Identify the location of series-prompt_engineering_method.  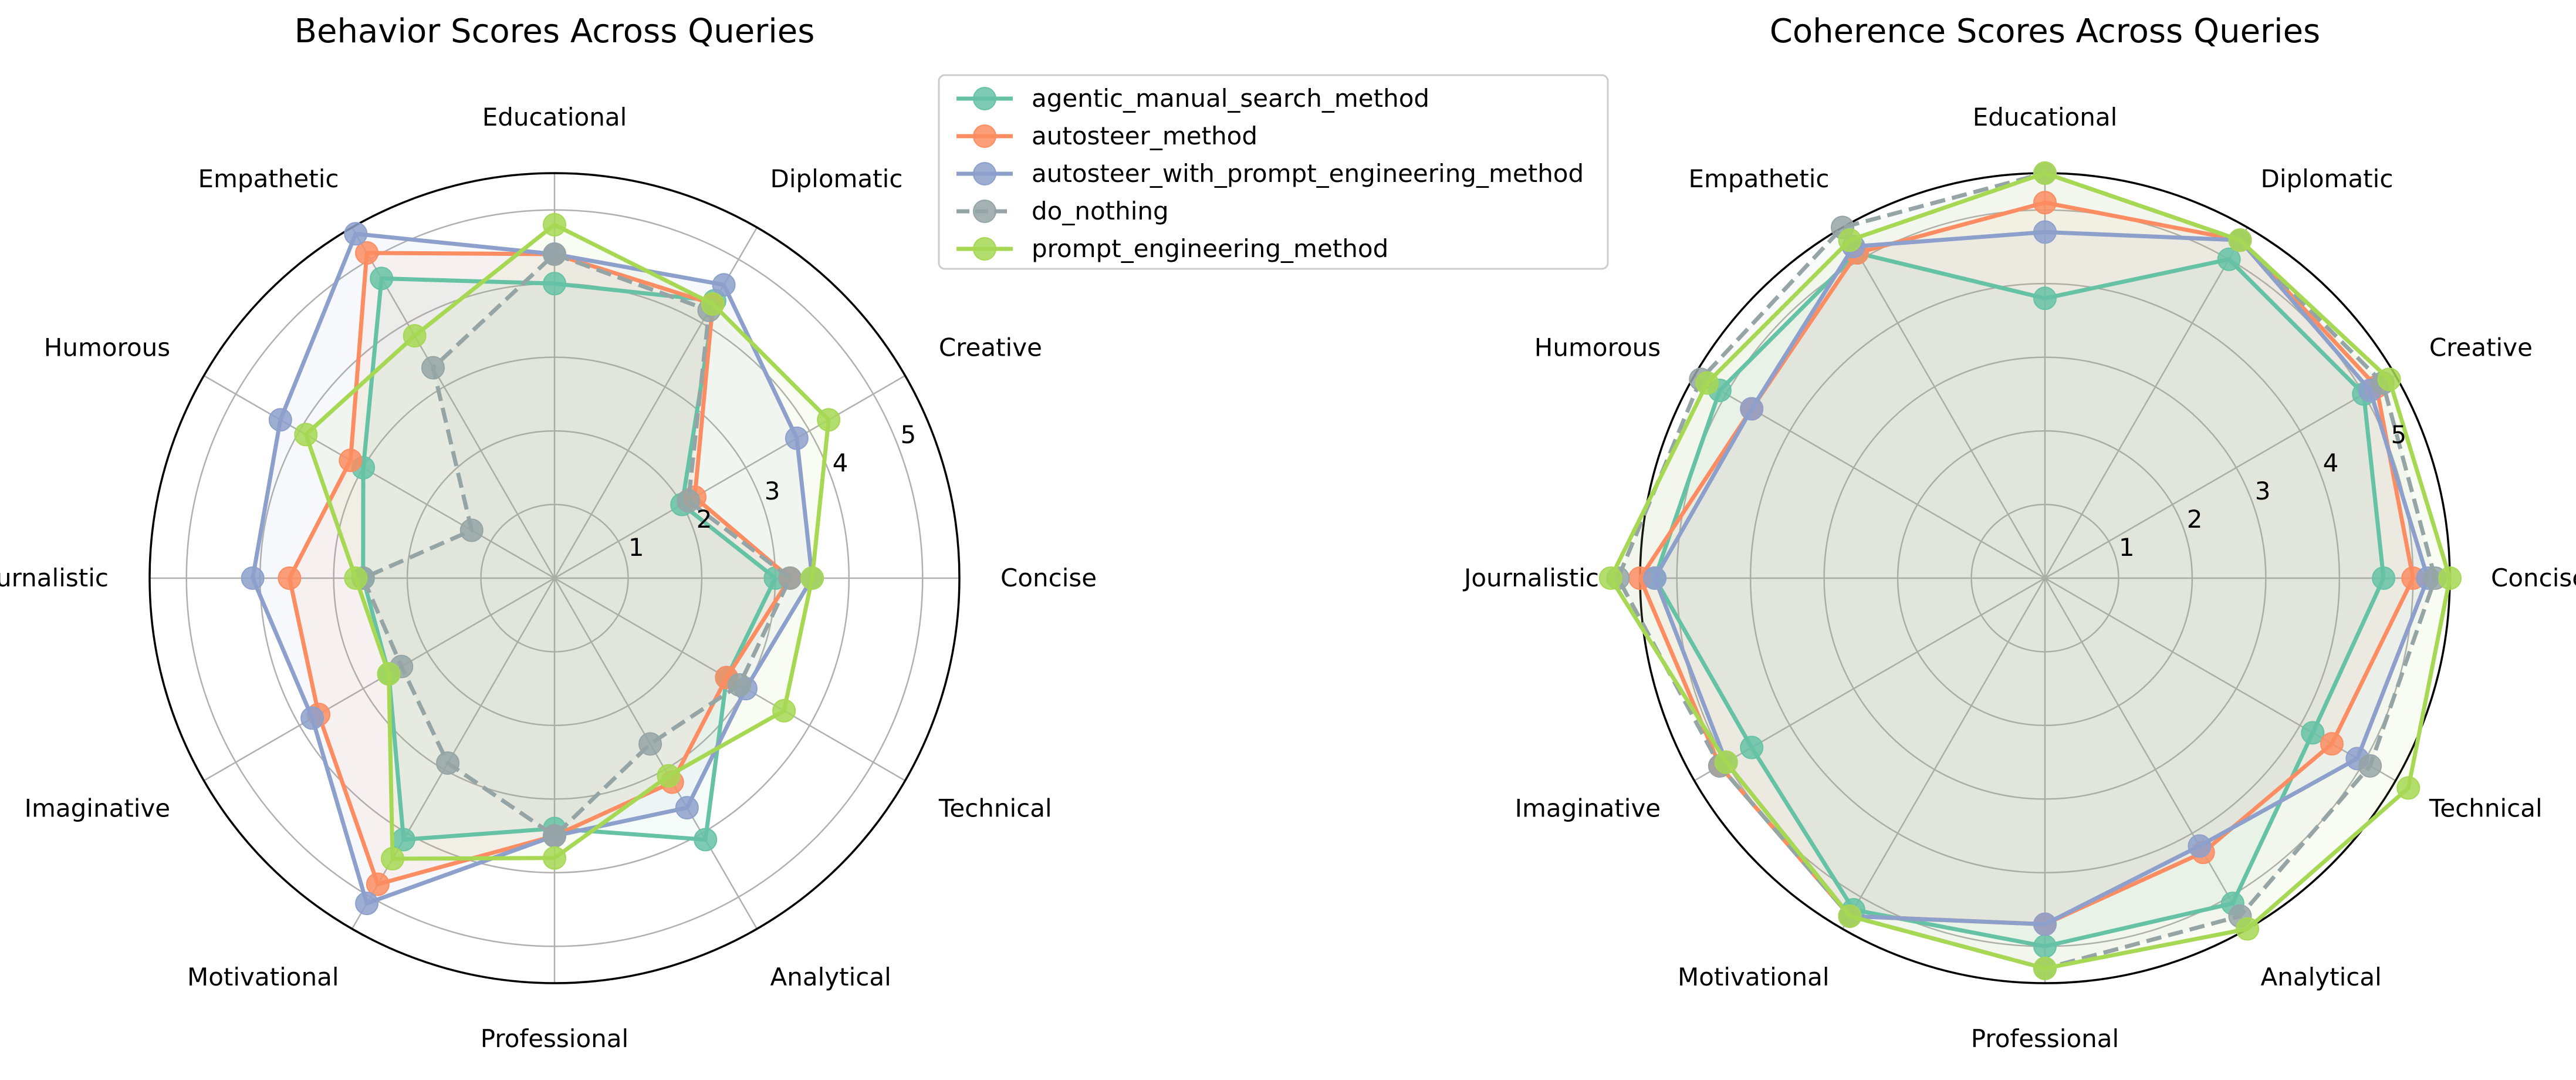
(567, 541).